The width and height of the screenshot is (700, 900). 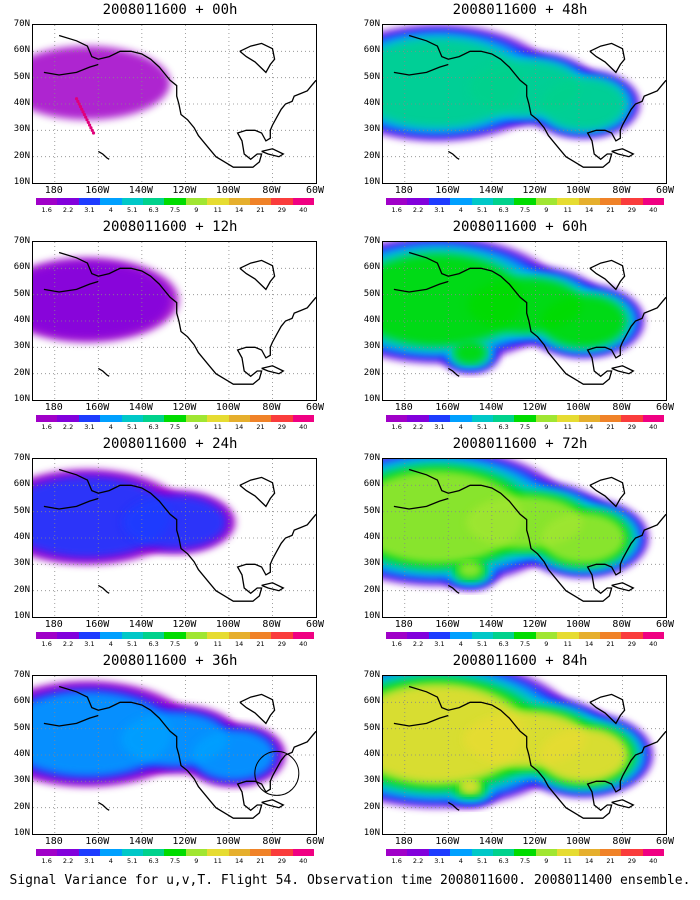 I want to click on panel-title: 2008011600 + 00h, so click(x=170, y=10).